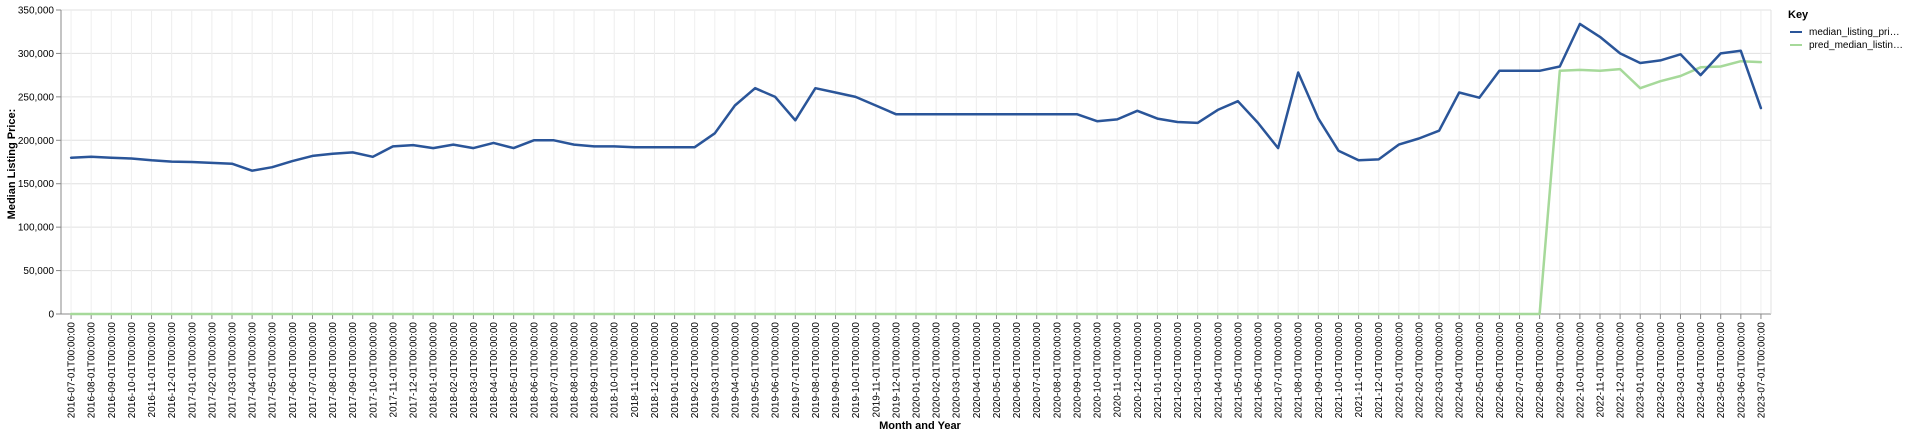 This screenshot has width=1920, height=434. Describe the element at coordinates (233, 370) in the screenshot. I see `x-tick-label: 2017-03-01T00:00:00` at that location.